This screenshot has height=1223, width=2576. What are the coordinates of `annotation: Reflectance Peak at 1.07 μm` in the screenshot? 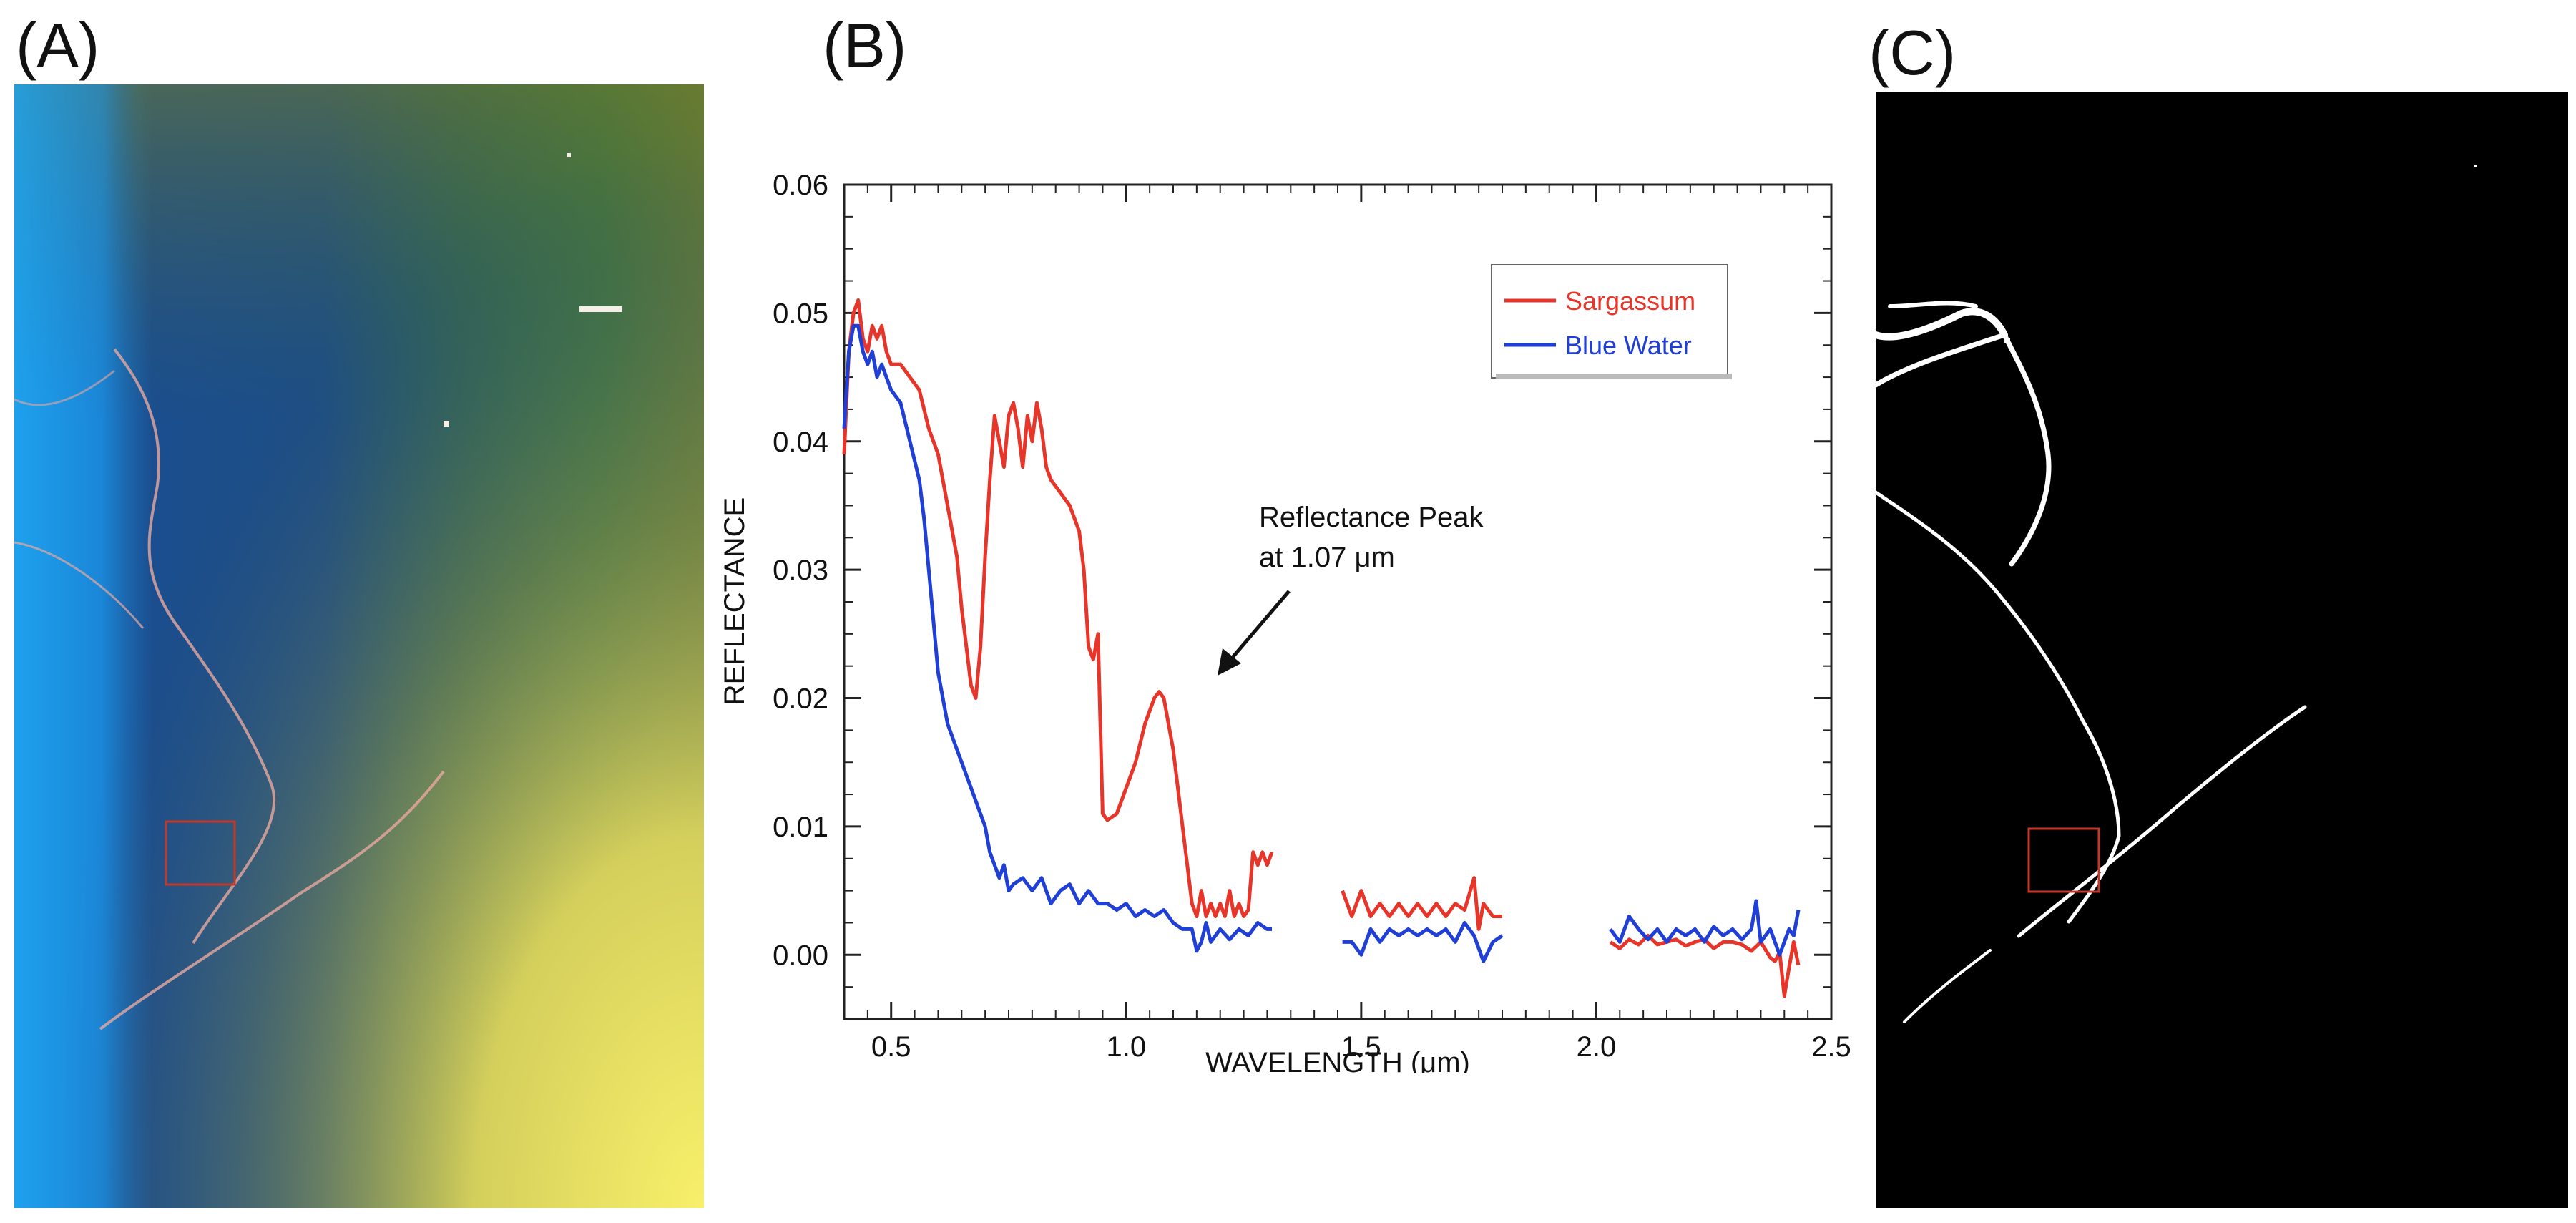 It's located at (1351, 589).